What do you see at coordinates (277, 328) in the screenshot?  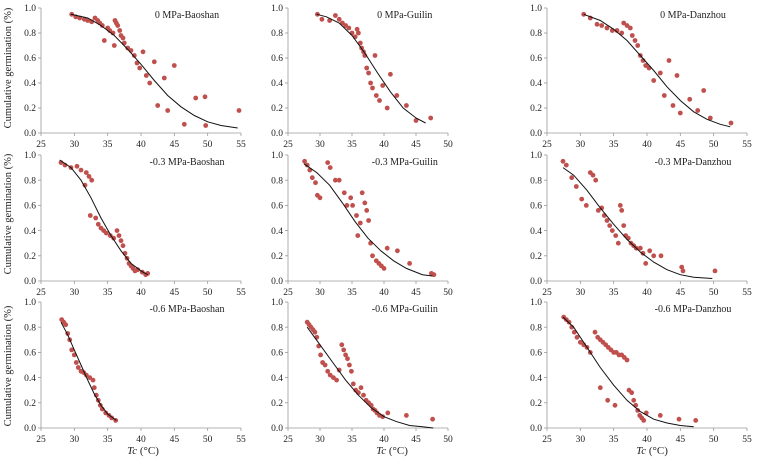 I see `y-tick-label: 0.8` at bounding box center [277, 328].